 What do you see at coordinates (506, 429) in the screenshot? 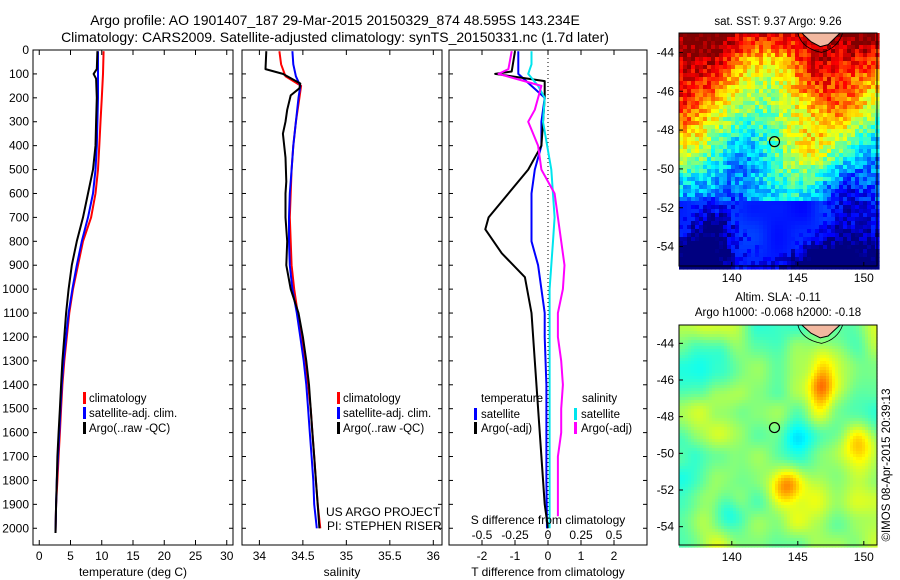
I see `legend-entry: Argo(-adj)` at bounding box center [506, 429].